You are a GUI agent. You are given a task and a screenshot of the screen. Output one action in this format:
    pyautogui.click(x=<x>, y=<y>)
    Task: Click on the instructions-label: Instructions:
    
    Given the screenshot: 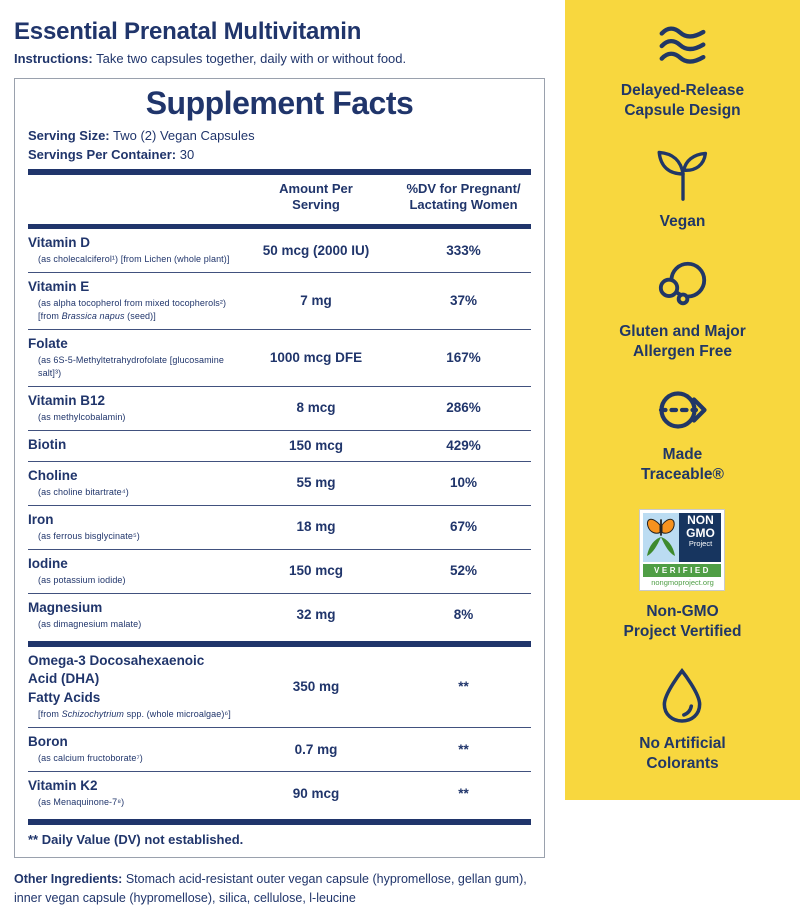 What is the action you would take?
    pyautogui.click(x=53, y=58)
    